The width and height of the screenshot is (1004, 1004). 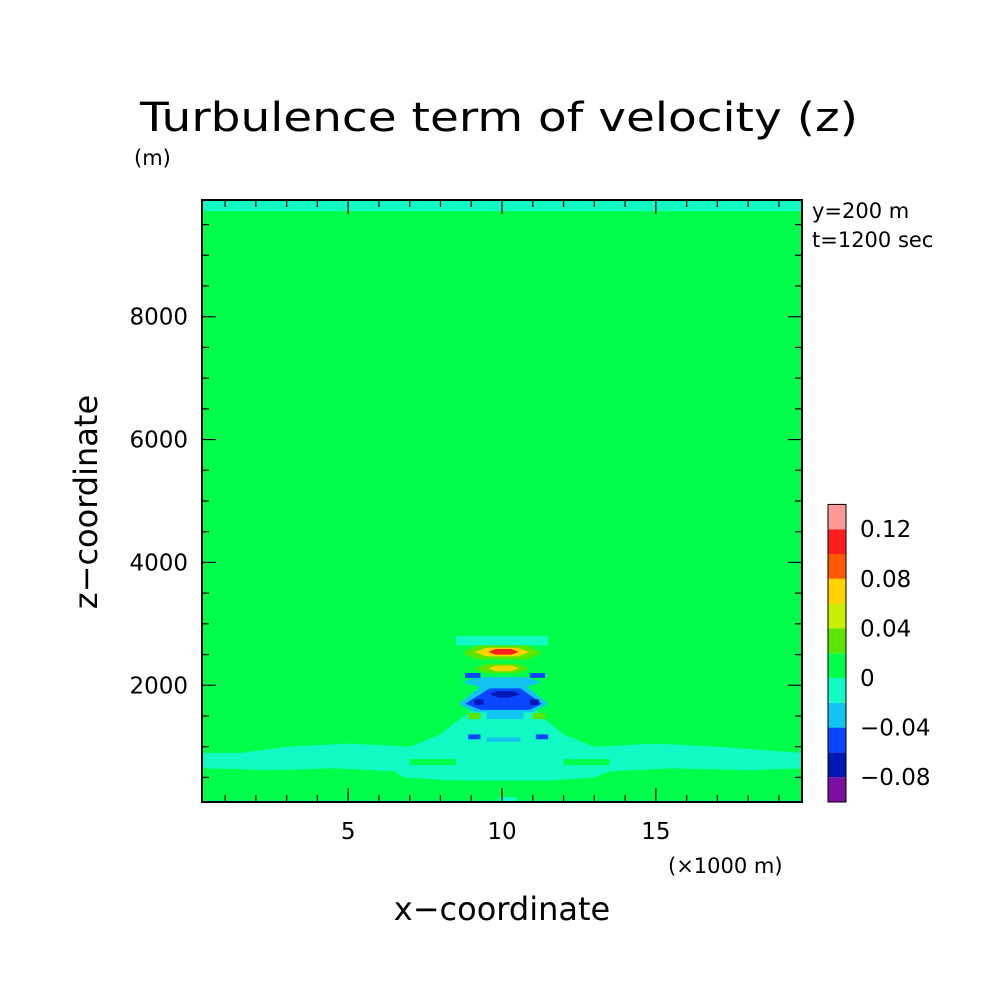 What do you see at coordinates (158, 686) in the screenshot?
I see `y-tick-label: 2000` at bounding box center [158, 686].